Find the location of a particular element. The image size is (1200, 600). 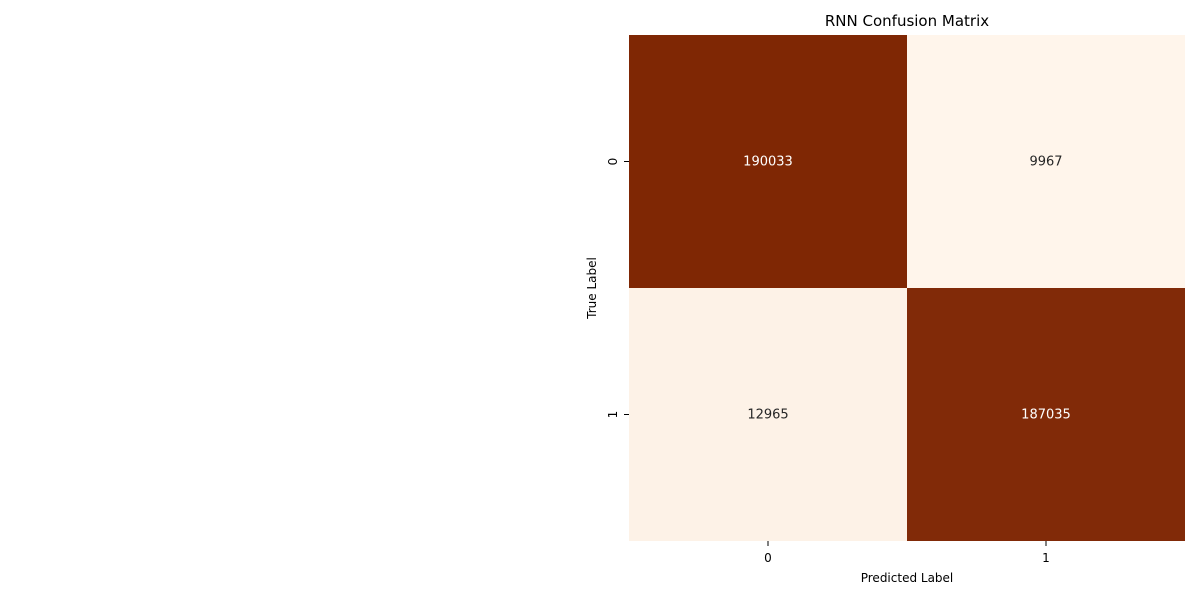

cell-value-label-1-1: 187035 is located at coordinates (1046, 415).